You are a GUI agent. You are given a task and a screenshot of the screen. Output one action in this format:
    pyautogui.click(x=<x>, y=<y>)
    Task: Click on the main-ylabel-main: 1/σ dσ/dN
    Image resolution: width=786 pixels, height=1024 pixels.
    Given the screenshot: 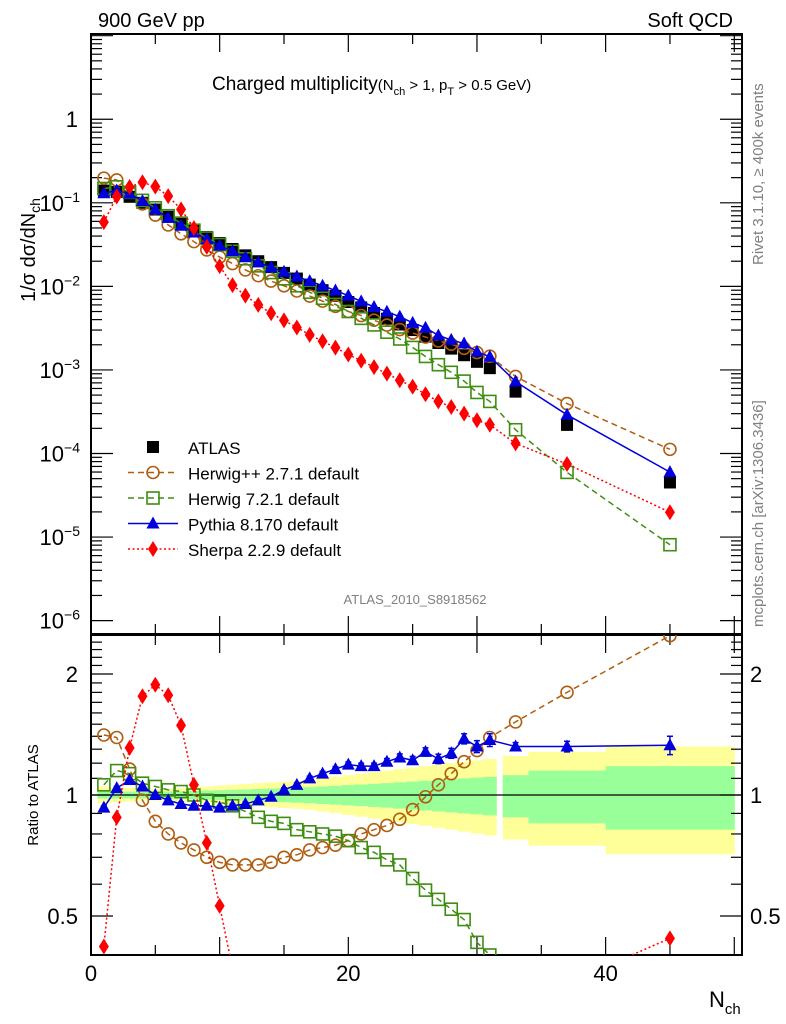 What is the action you would take?
    pyautogui.click(x=29, y=257)
    